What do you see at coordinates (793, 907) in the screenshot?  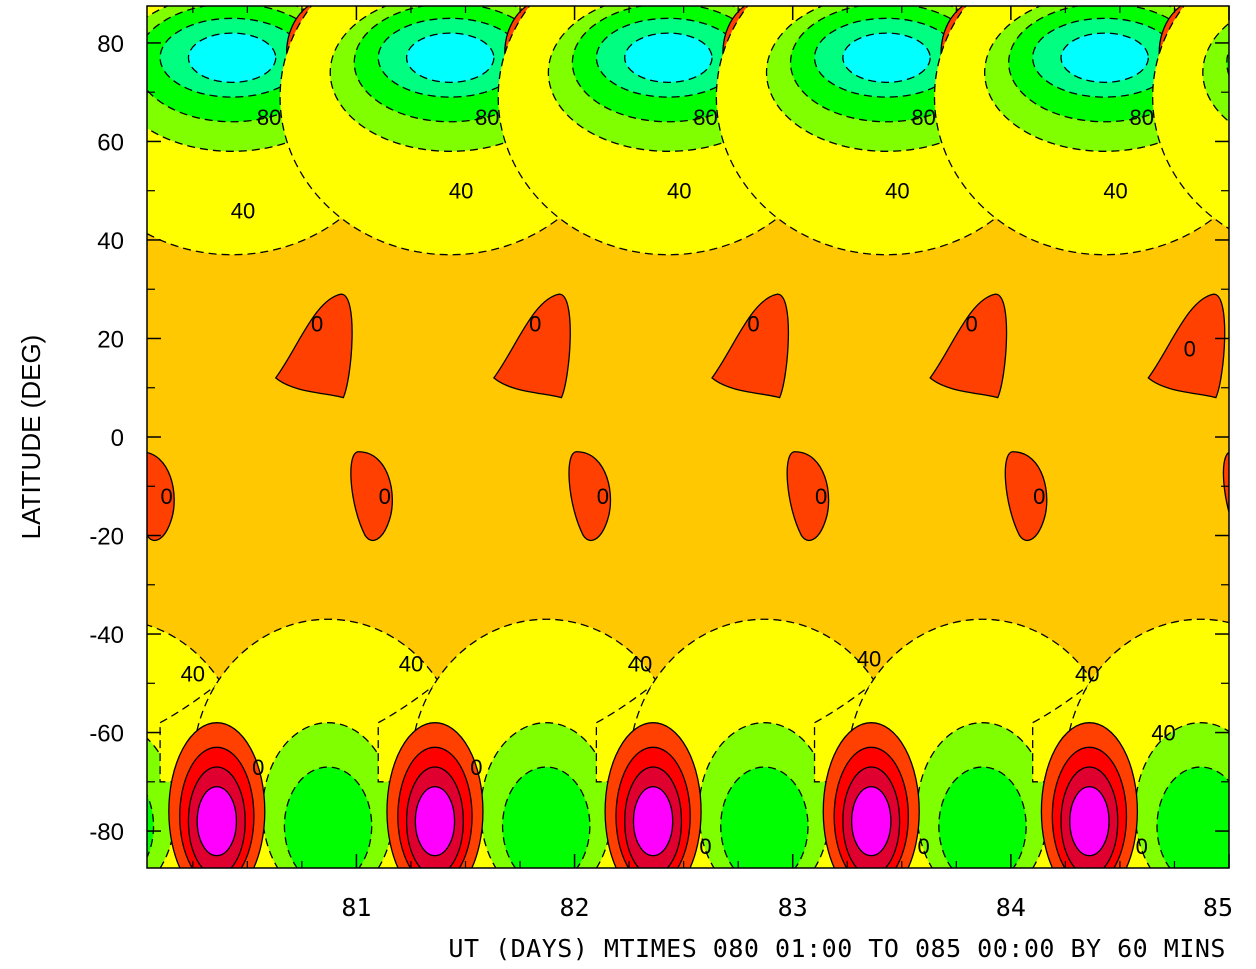 I see `x-tick-label: 83` at bounding box center [793, 907].